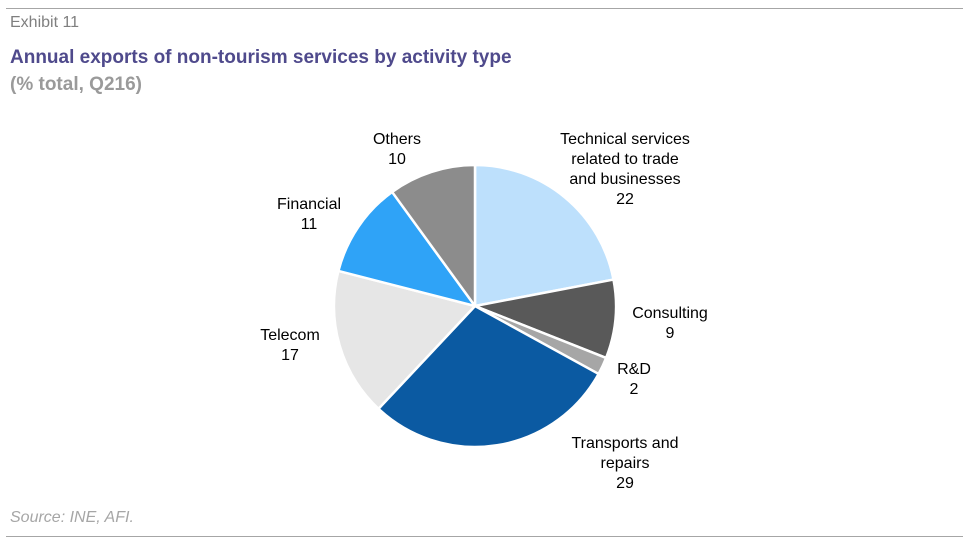  What do you see at coordinates (545, 319) in the screenshot?
I see `pie-slice-consulting` at bounding box center [545, 319].